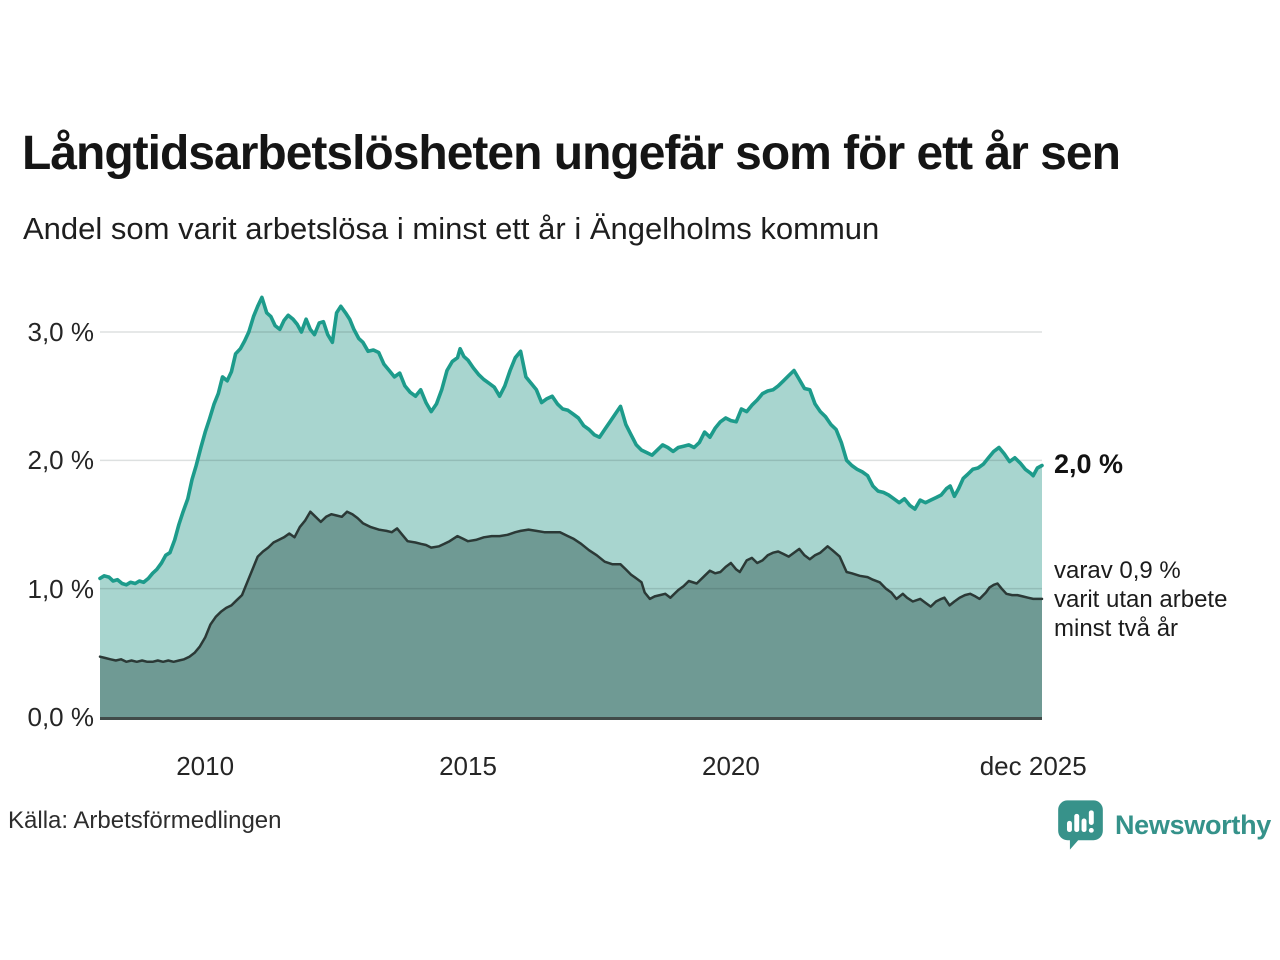  I want to click on newsworthy-wordmark: Newsworthy, so click(1192, 824).